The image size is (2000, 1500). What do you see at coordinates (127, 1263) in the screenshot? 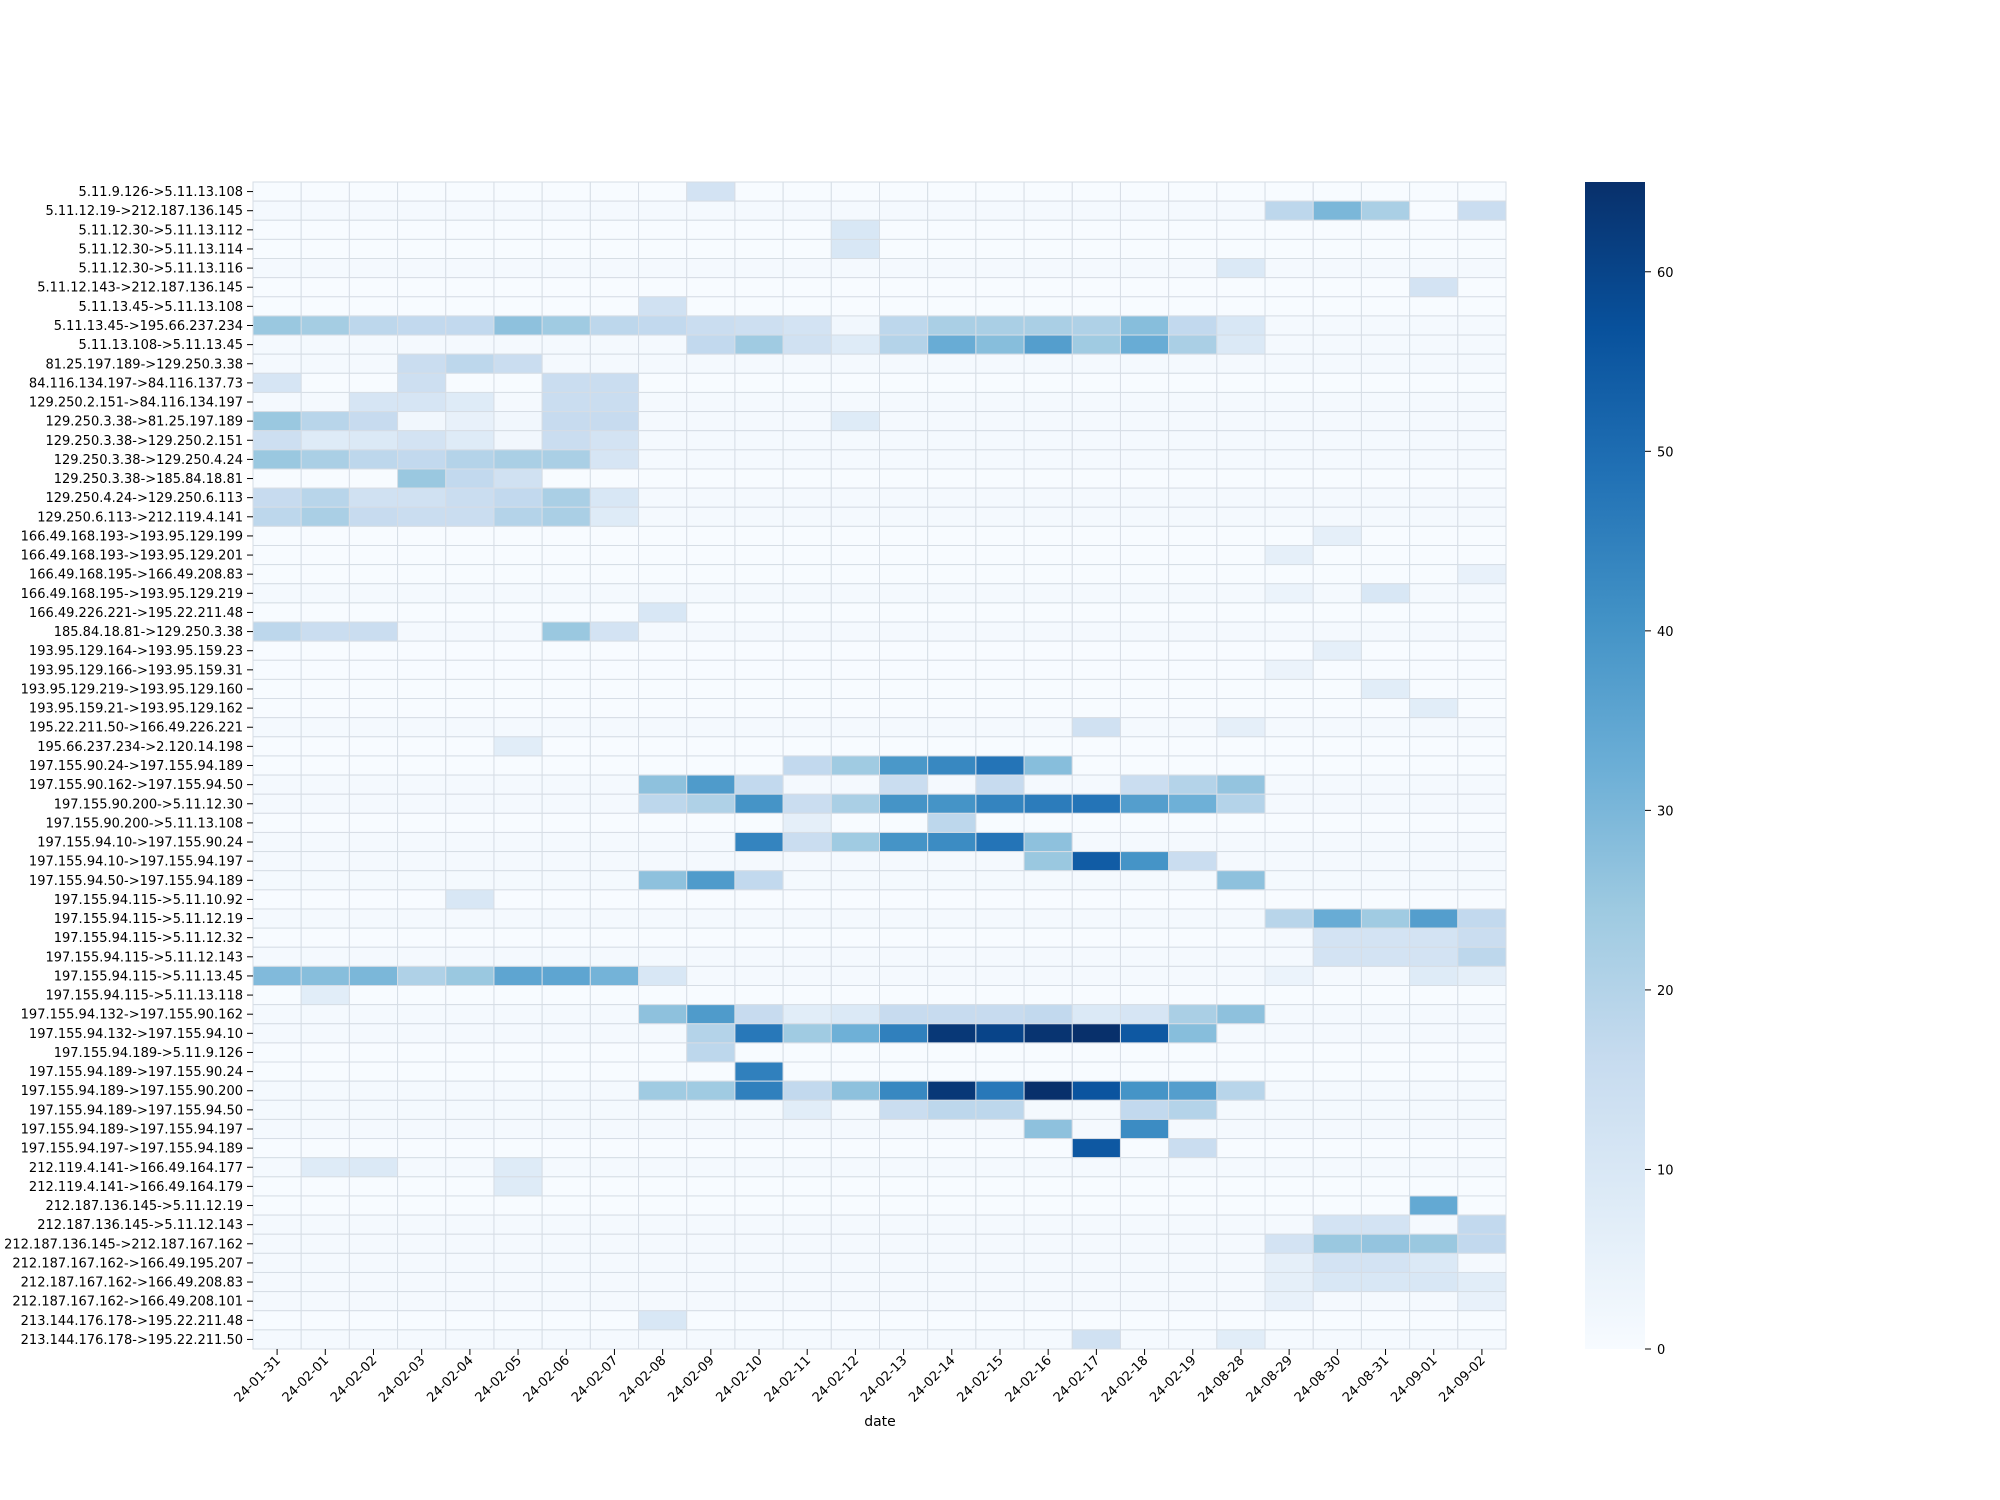
I see `y-tick-label: 212.187.167.162->166.49.195.207` at bounding box center [127, 1263].